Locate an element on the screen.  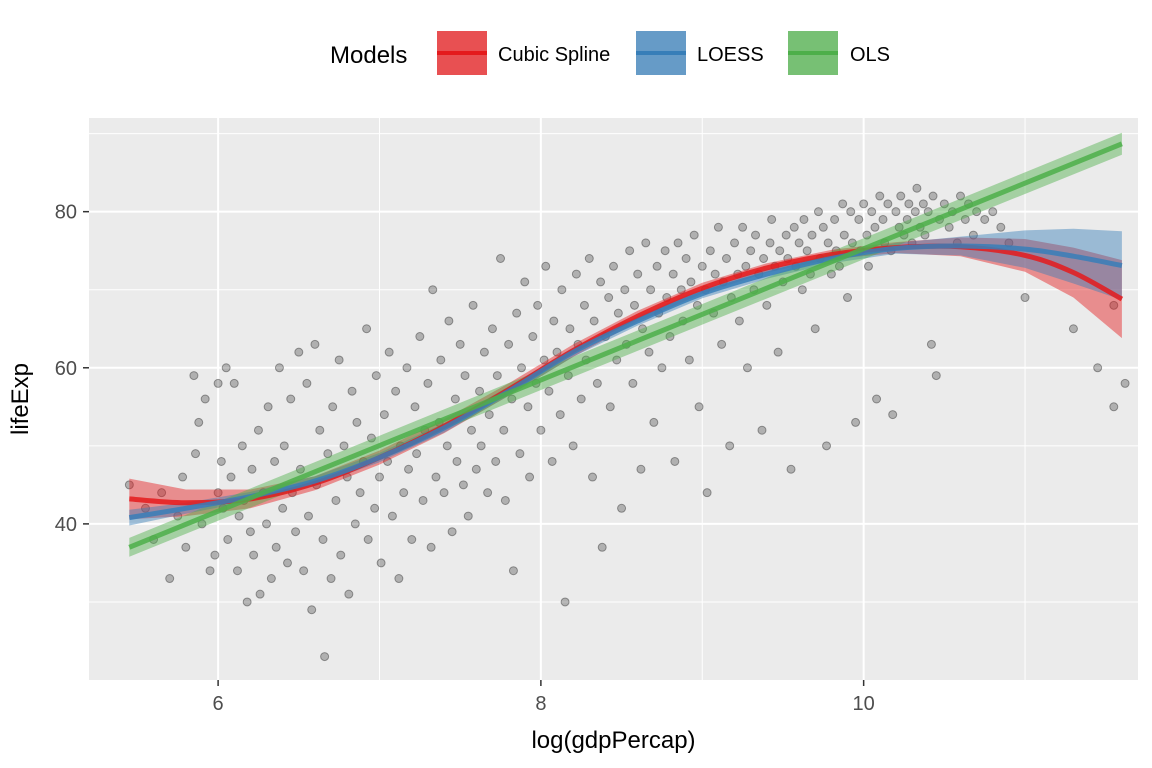
y-tick-label: 80 is located at coordinates (66, 213).